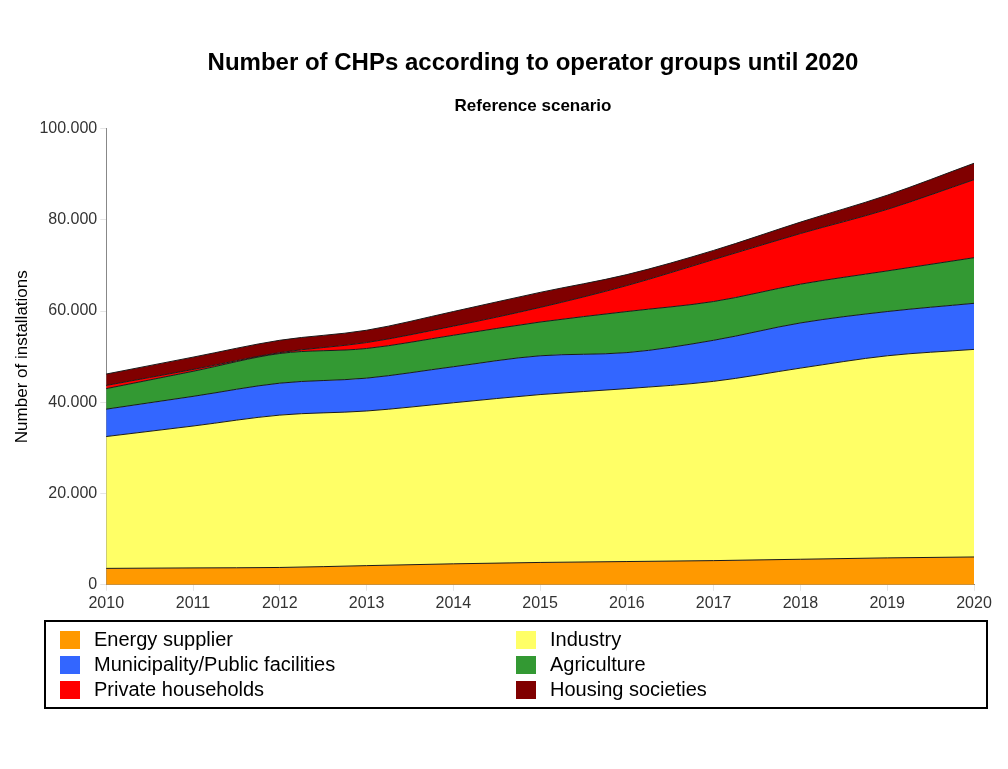 Image resolution: width=1008 pixels, height=769 pixels. Describe the element at coordinates (73, 492) in the screenshot. I see `y-tick-label: 20.000` at that location.